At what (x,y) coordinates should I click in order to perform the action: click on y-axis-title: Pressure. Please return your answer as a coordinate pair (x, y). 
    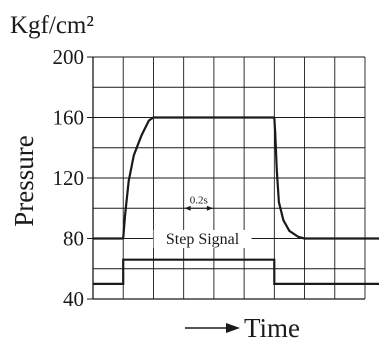
    Looking at the image, I should click on (24, 180).